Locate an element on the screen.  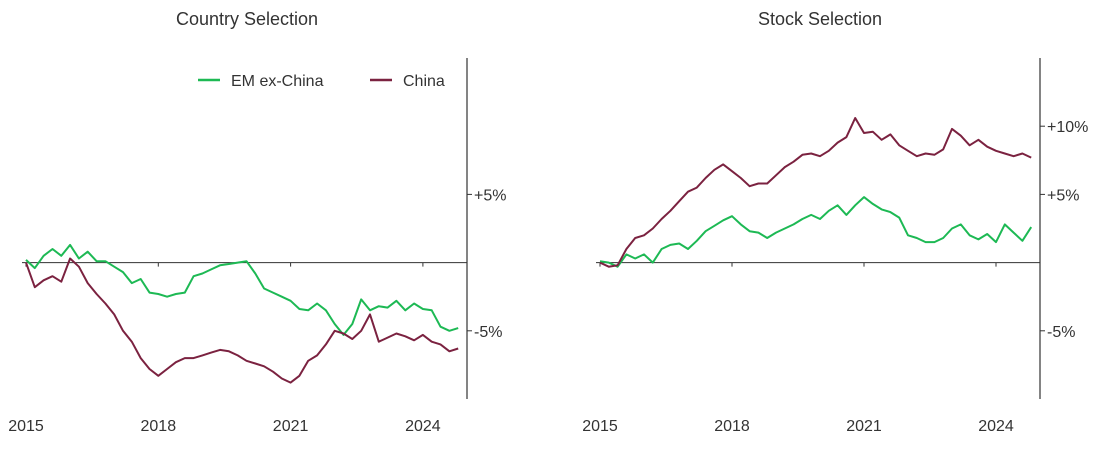
legend-label-china: China is located at coordinates (424, 81).